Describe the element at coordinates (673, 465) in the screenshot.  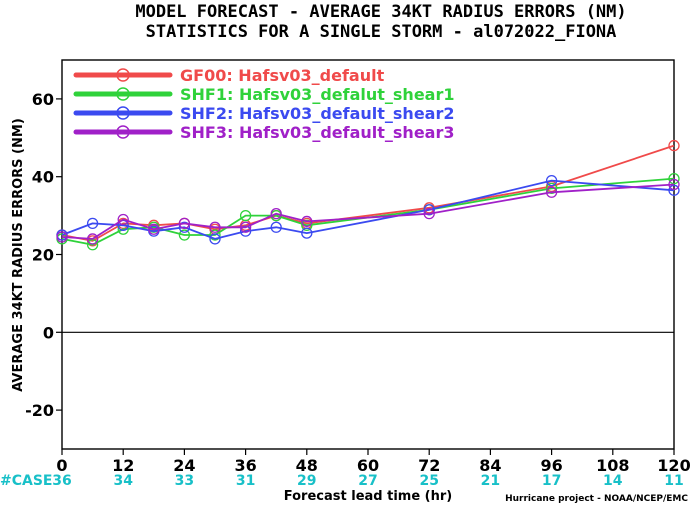
I see `x-tick-label: 120` at that location.